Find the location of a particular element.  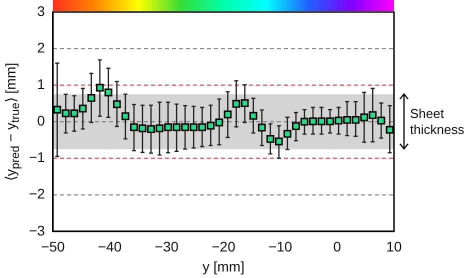

band-label: Sheet thickness is located at coordinates (438, 122).